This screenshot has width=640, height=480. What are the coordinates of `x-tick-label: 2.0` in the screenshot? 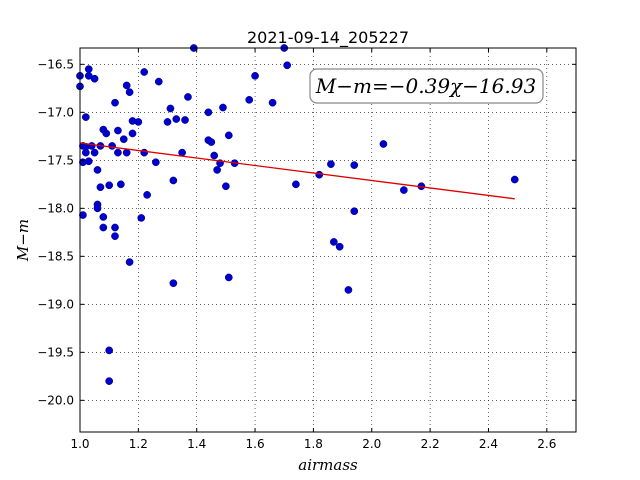 It's located at (371, 444).